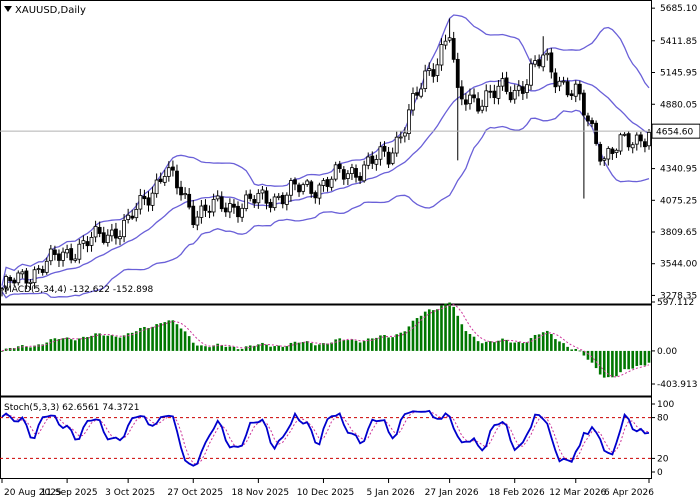 The width and height of the screenshot is (700, 504). I want to click on y-tick-label: 4340.95, so click(678, 170).